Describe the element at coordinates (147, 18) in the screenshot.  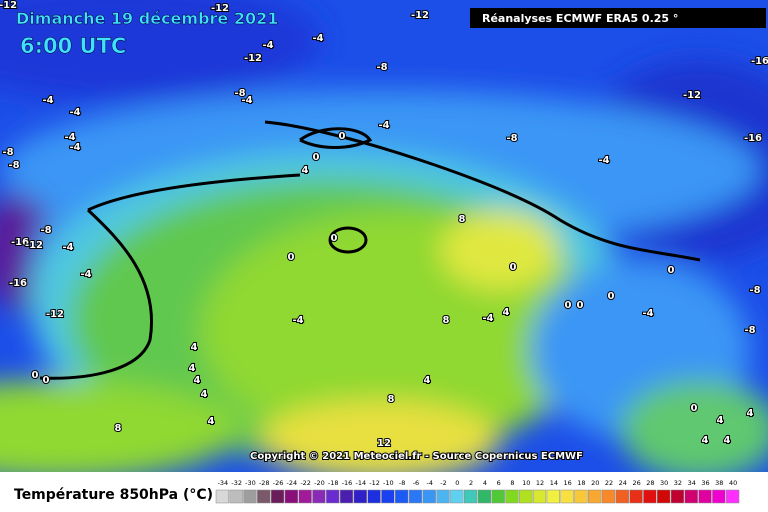
I see `date: Dimanche 19 décembre 2021` at that location.